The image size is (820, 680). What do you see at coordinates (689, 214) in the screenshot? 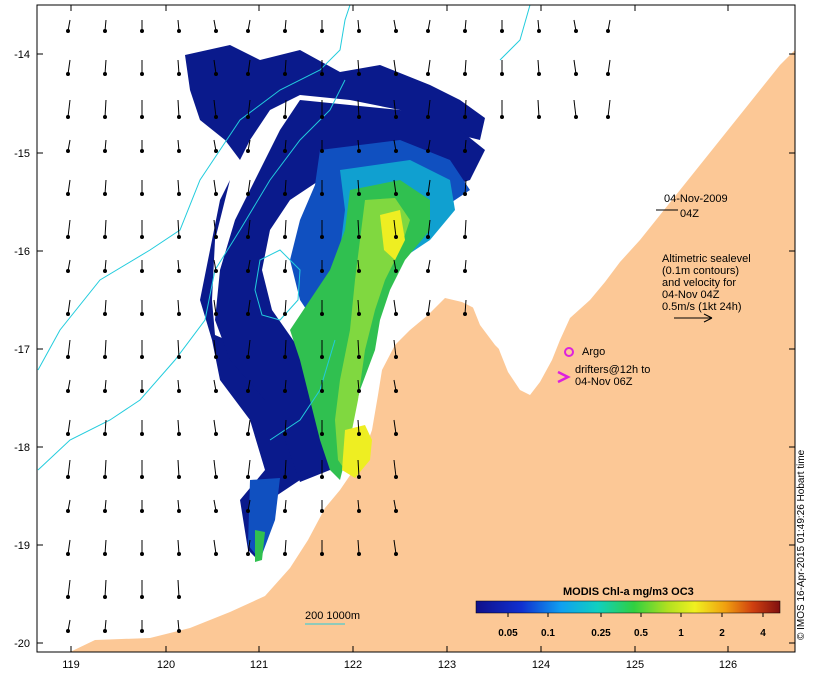
I see `time-stamp: 04Z` at bounding box center [689, 214].